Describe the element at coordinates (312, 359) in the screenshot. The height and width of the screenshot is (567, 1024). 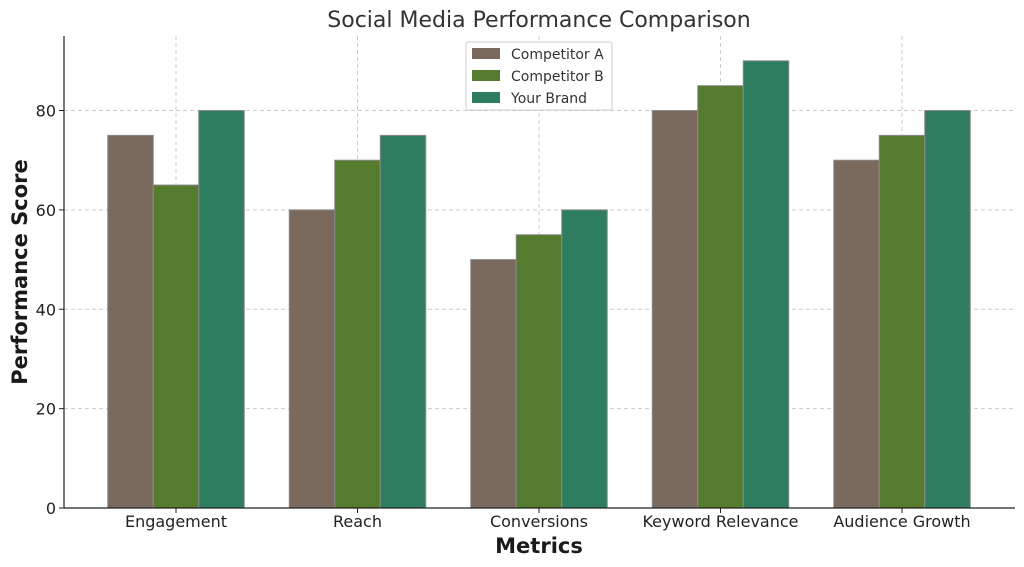
I see `bar-competitor-a-reach` at that location.